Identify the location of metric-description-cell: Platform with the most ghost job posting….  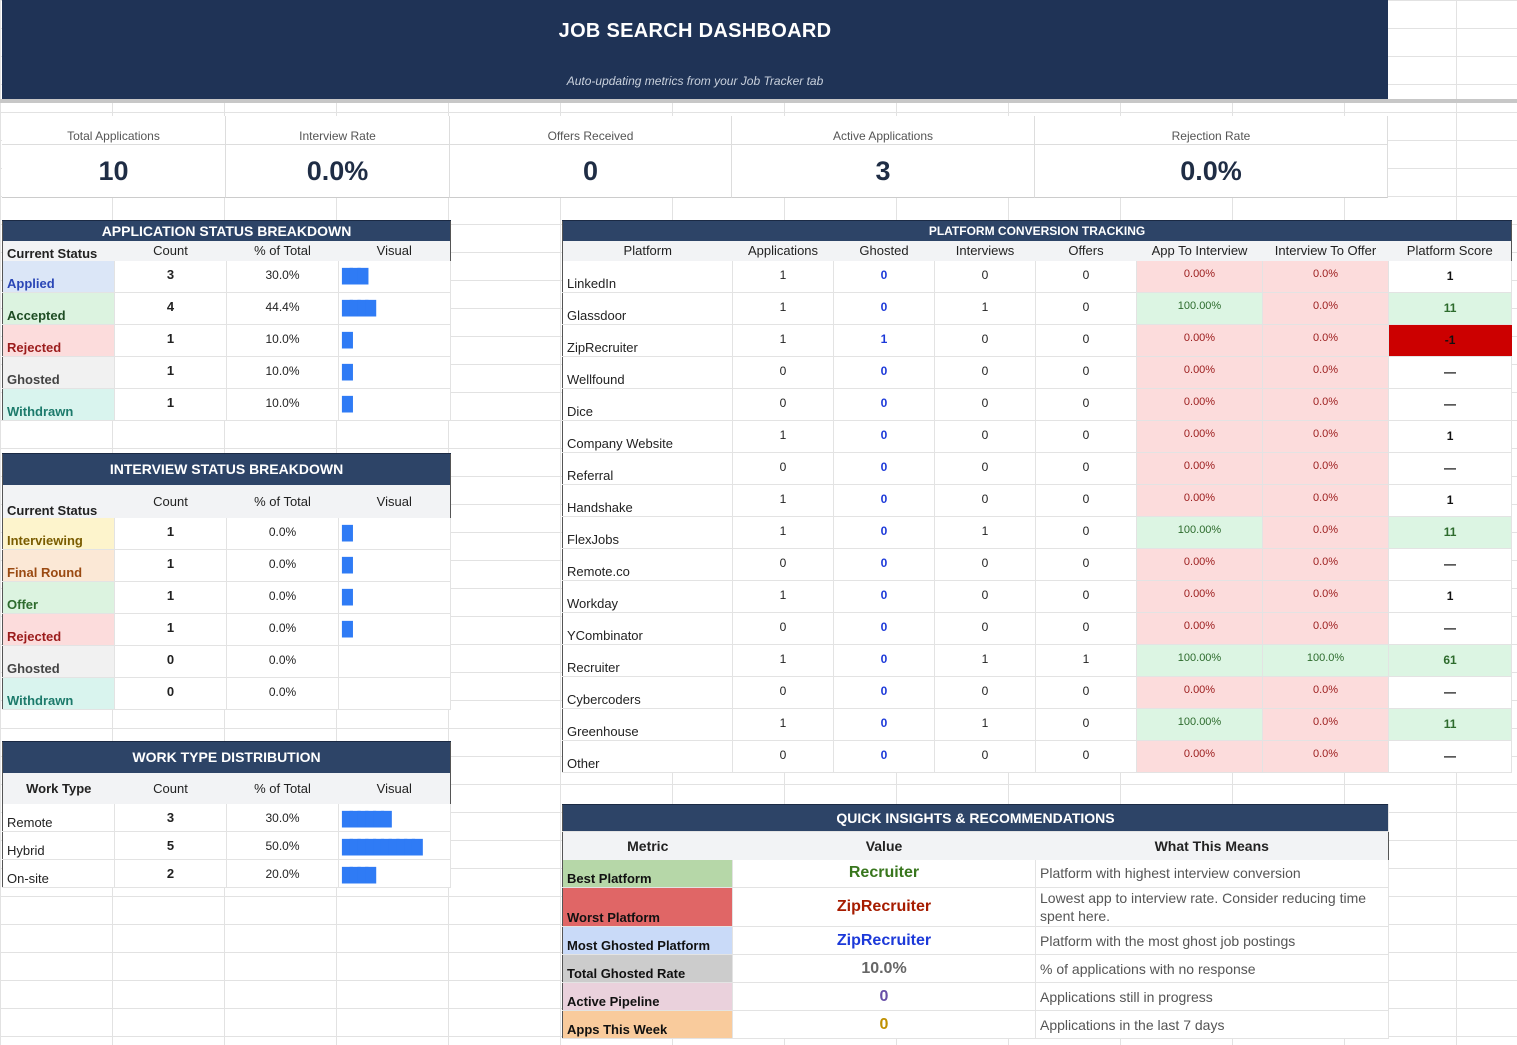
(1212, 940).